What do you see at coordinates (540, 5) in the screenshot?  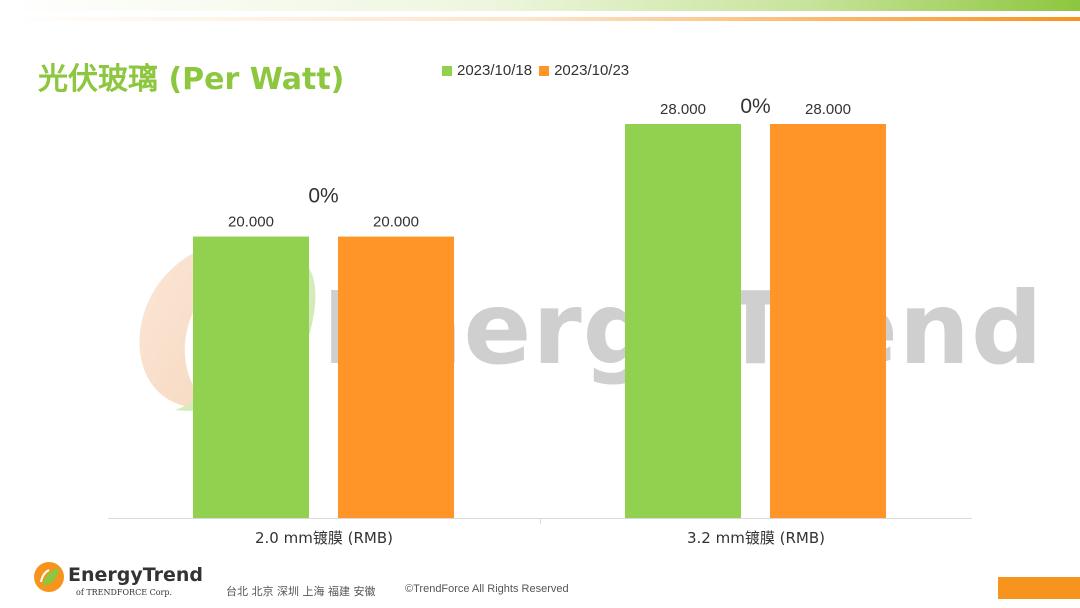 I see `top-decorative-bar` at bounding box center [540, 5].